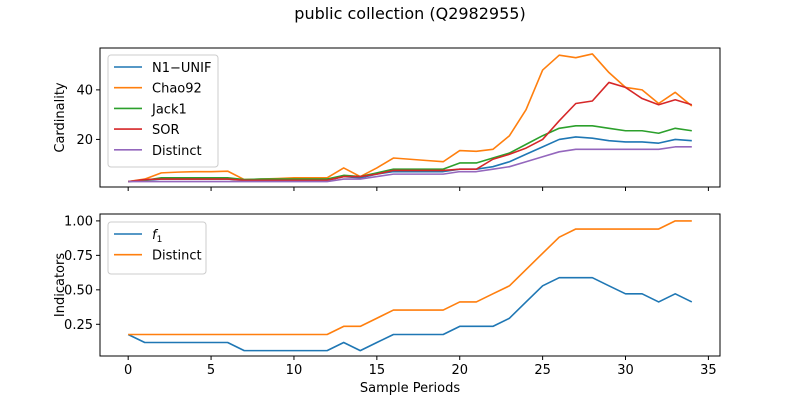 Image resolution: width=800 pixels, height=404 pixels. I want to click on legend-label: SOR, so click(166, 130).